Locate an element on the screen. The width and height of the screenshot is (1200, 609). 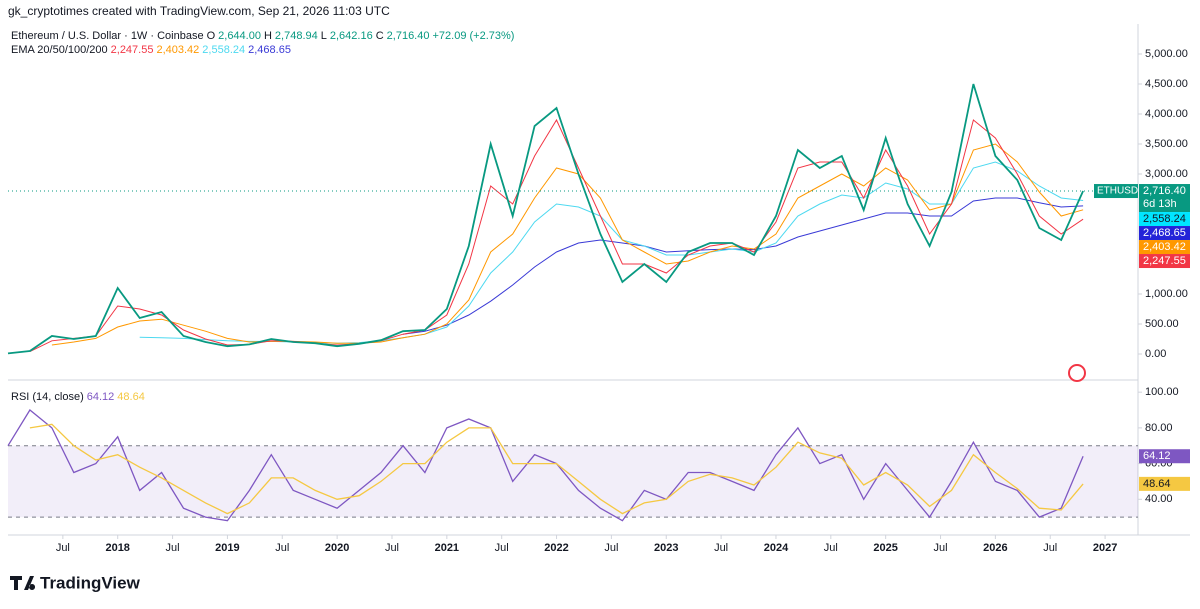
ohlc-key: H is located at coordinates (268, 36).